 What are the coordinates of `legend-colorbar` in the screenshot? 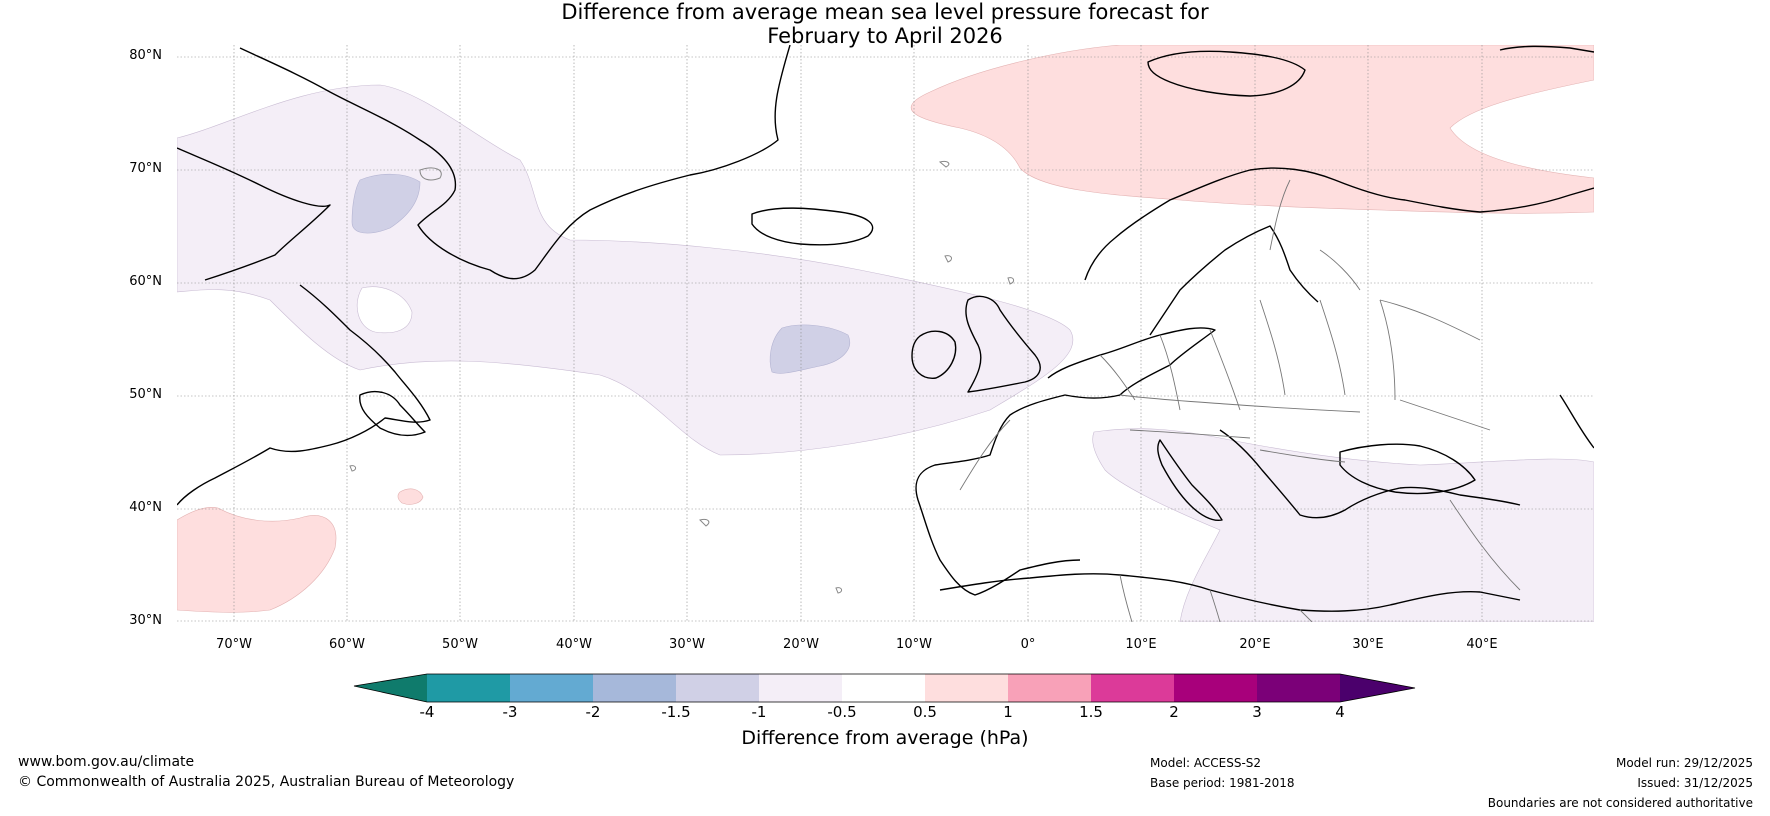 It's located at (884, 688).